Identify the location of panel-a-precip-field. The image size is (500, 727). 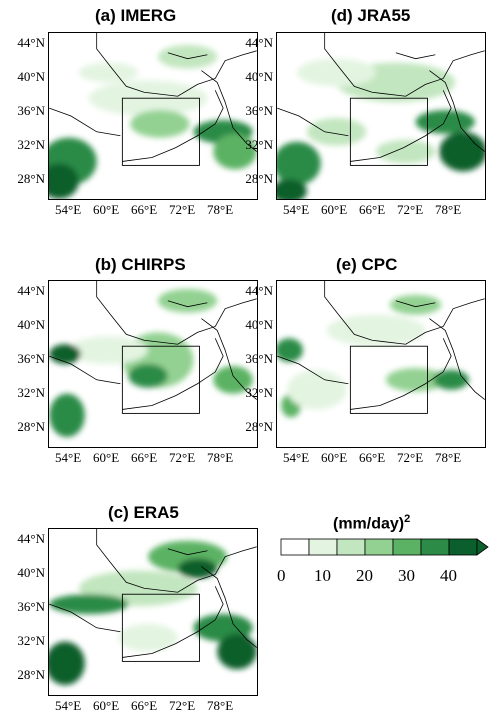
(153, 116).